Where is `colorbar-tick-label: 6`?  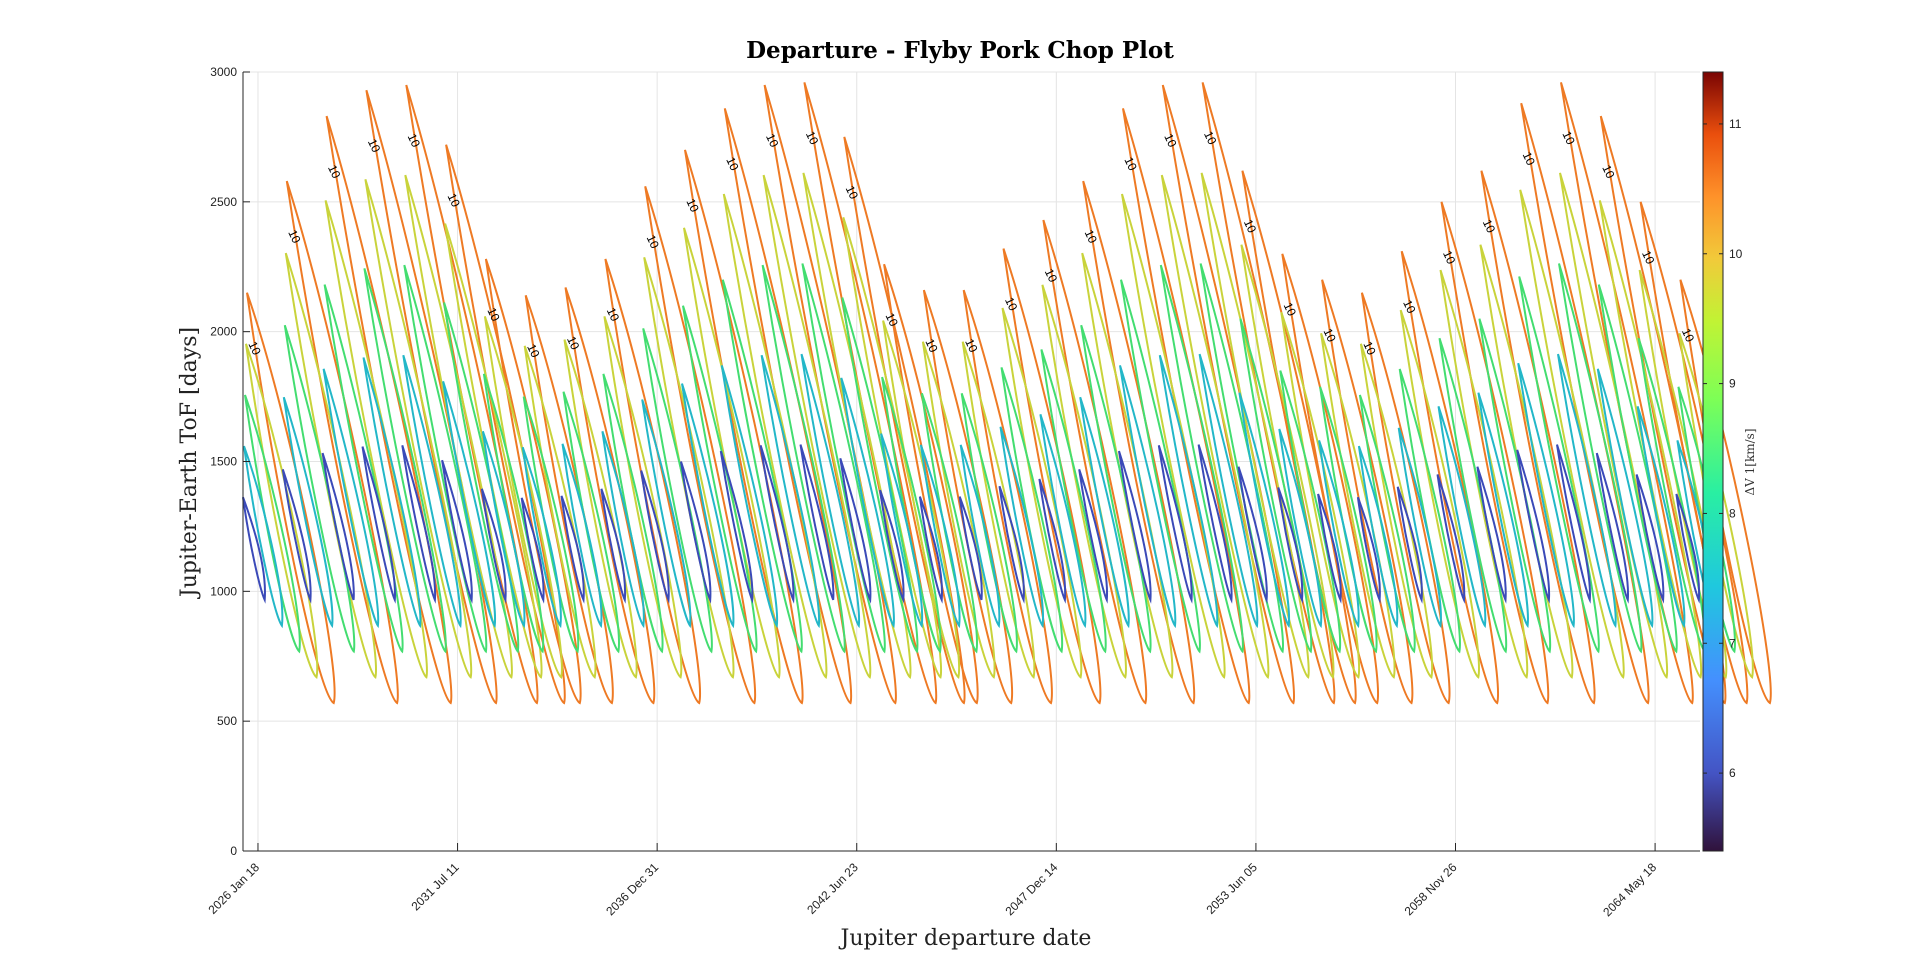
colorbar-tick-label: 6 is located at coordinates (1732, 773).